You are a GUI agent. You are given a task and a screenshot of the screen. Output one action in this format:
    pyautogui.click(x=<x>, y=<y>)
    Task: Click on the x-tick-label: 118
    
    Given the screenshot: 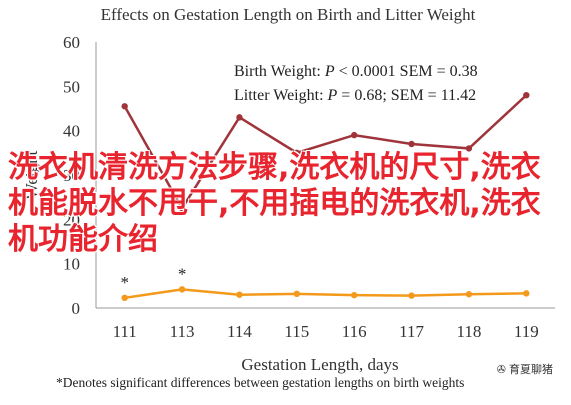 What is the action you would take?
    pyautogui.click(x=469, y=331)
    